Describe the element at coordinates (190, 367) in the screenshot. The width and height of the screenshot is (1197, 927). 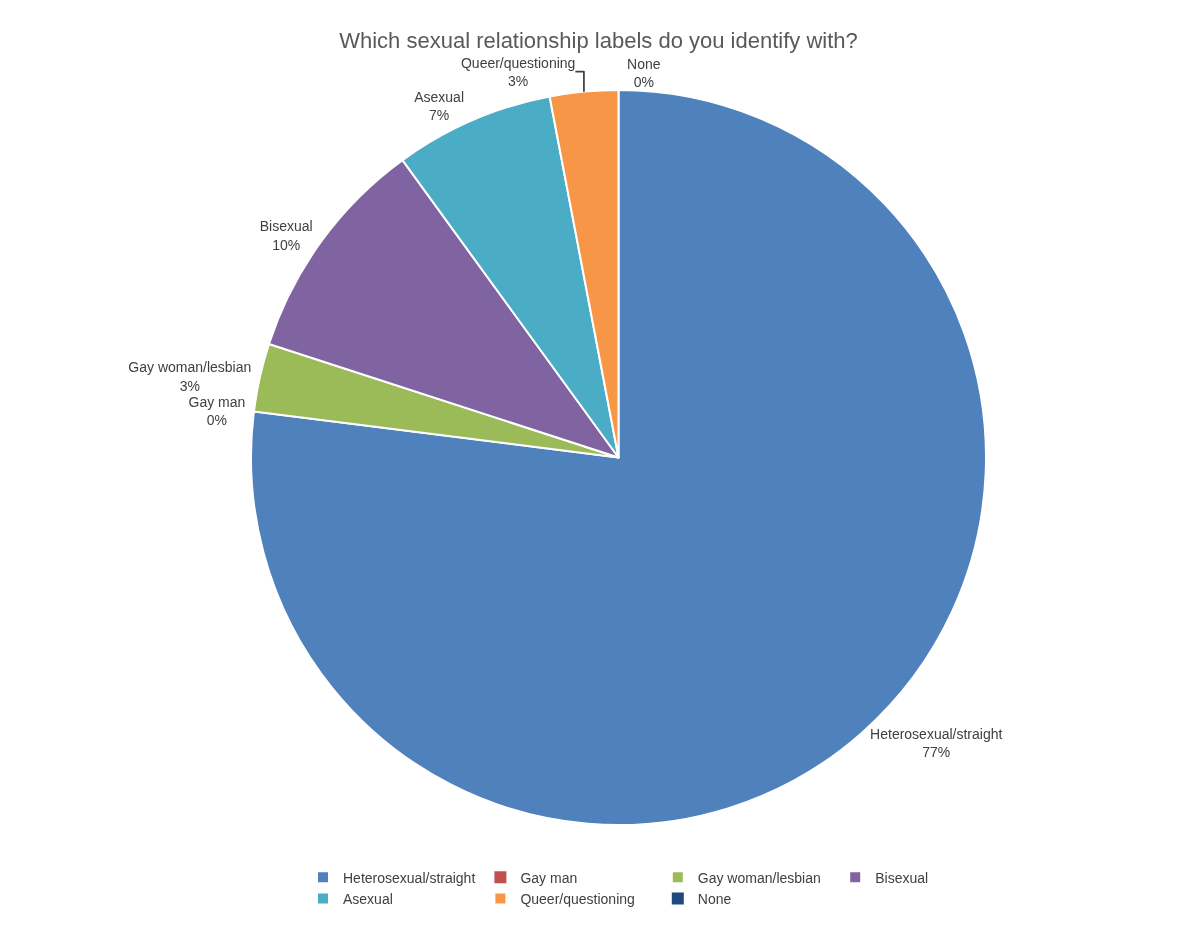
I see `slice-label: Gay woman/lesbian` at that location.